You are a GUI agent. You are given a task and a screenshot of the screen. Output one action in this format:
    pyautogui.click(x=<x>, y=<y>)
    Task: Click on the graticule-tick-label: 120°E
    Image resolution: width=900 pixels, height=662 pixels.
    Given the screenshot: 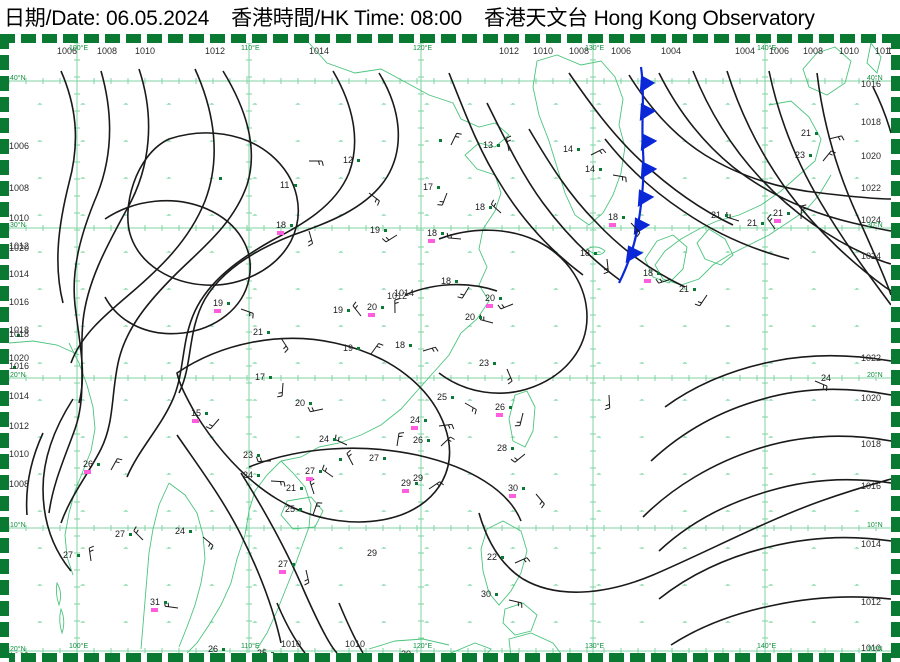 What is the action you would take?
    pyautogui.click(x=423, y=646)
    